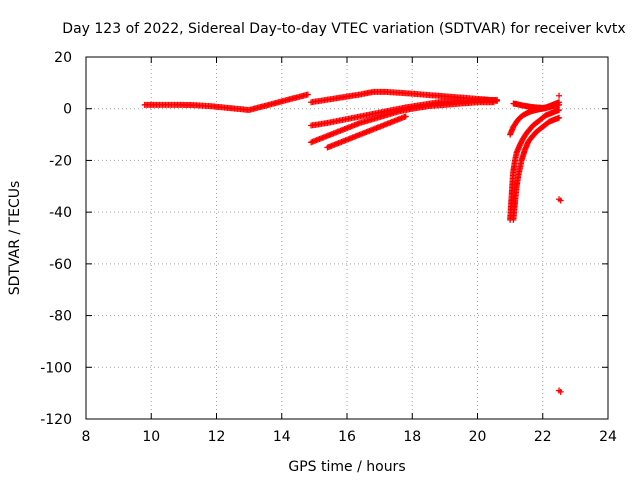 Image resolution: width=640 pixels, height=480 pixels. I want to click on series-arc8, so click(536, 168).